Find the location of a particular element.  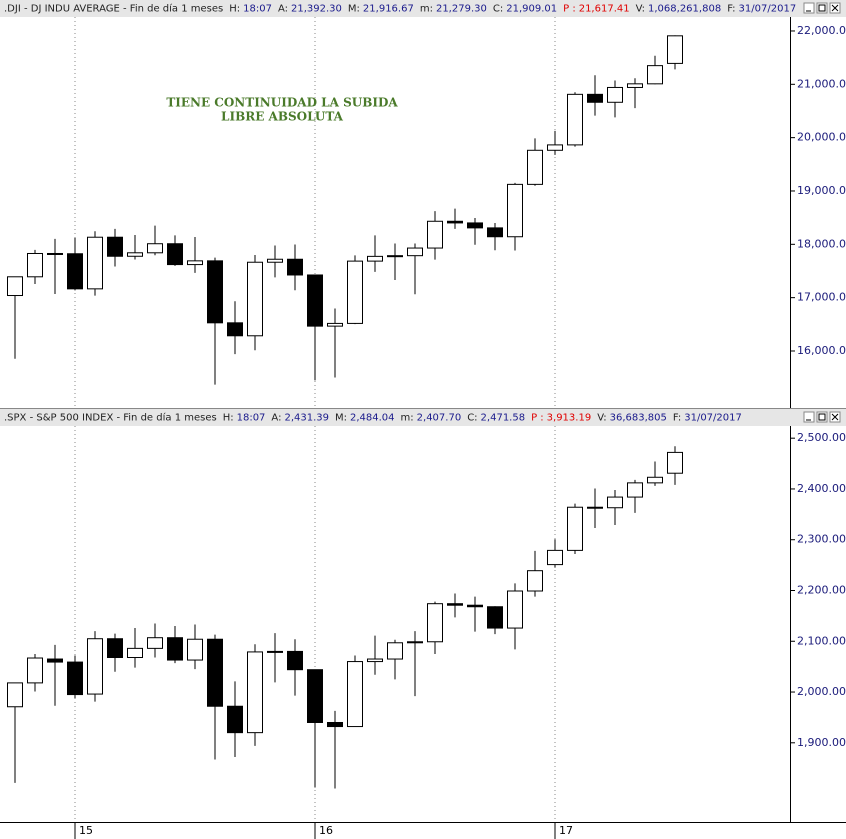

y-tick-label: 19,000.00 is located at coordinates (821, 190).